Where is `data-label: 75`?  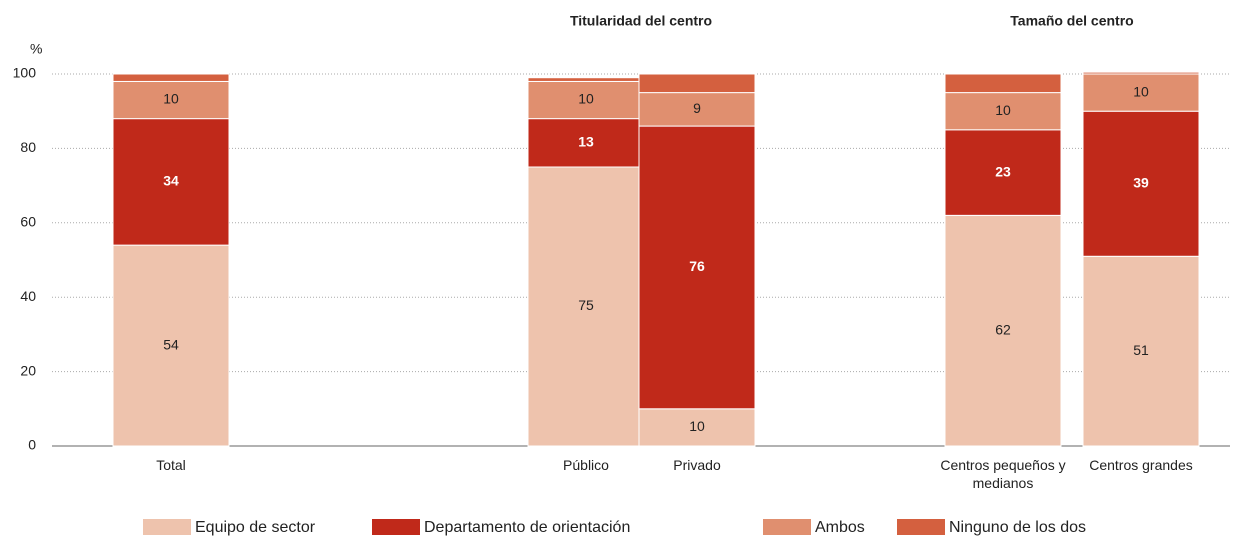
data-label: 75 is located at coordinates (586, 305).